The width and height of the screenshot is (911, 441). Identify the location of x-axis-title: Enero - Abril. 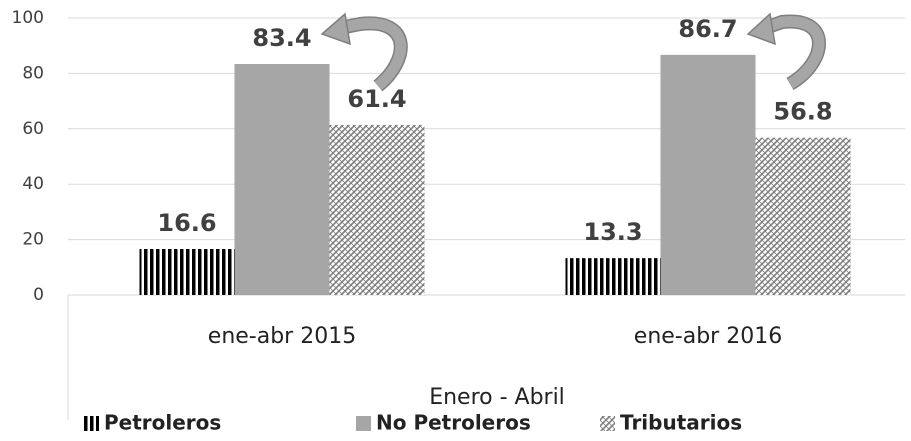
(497, 397).